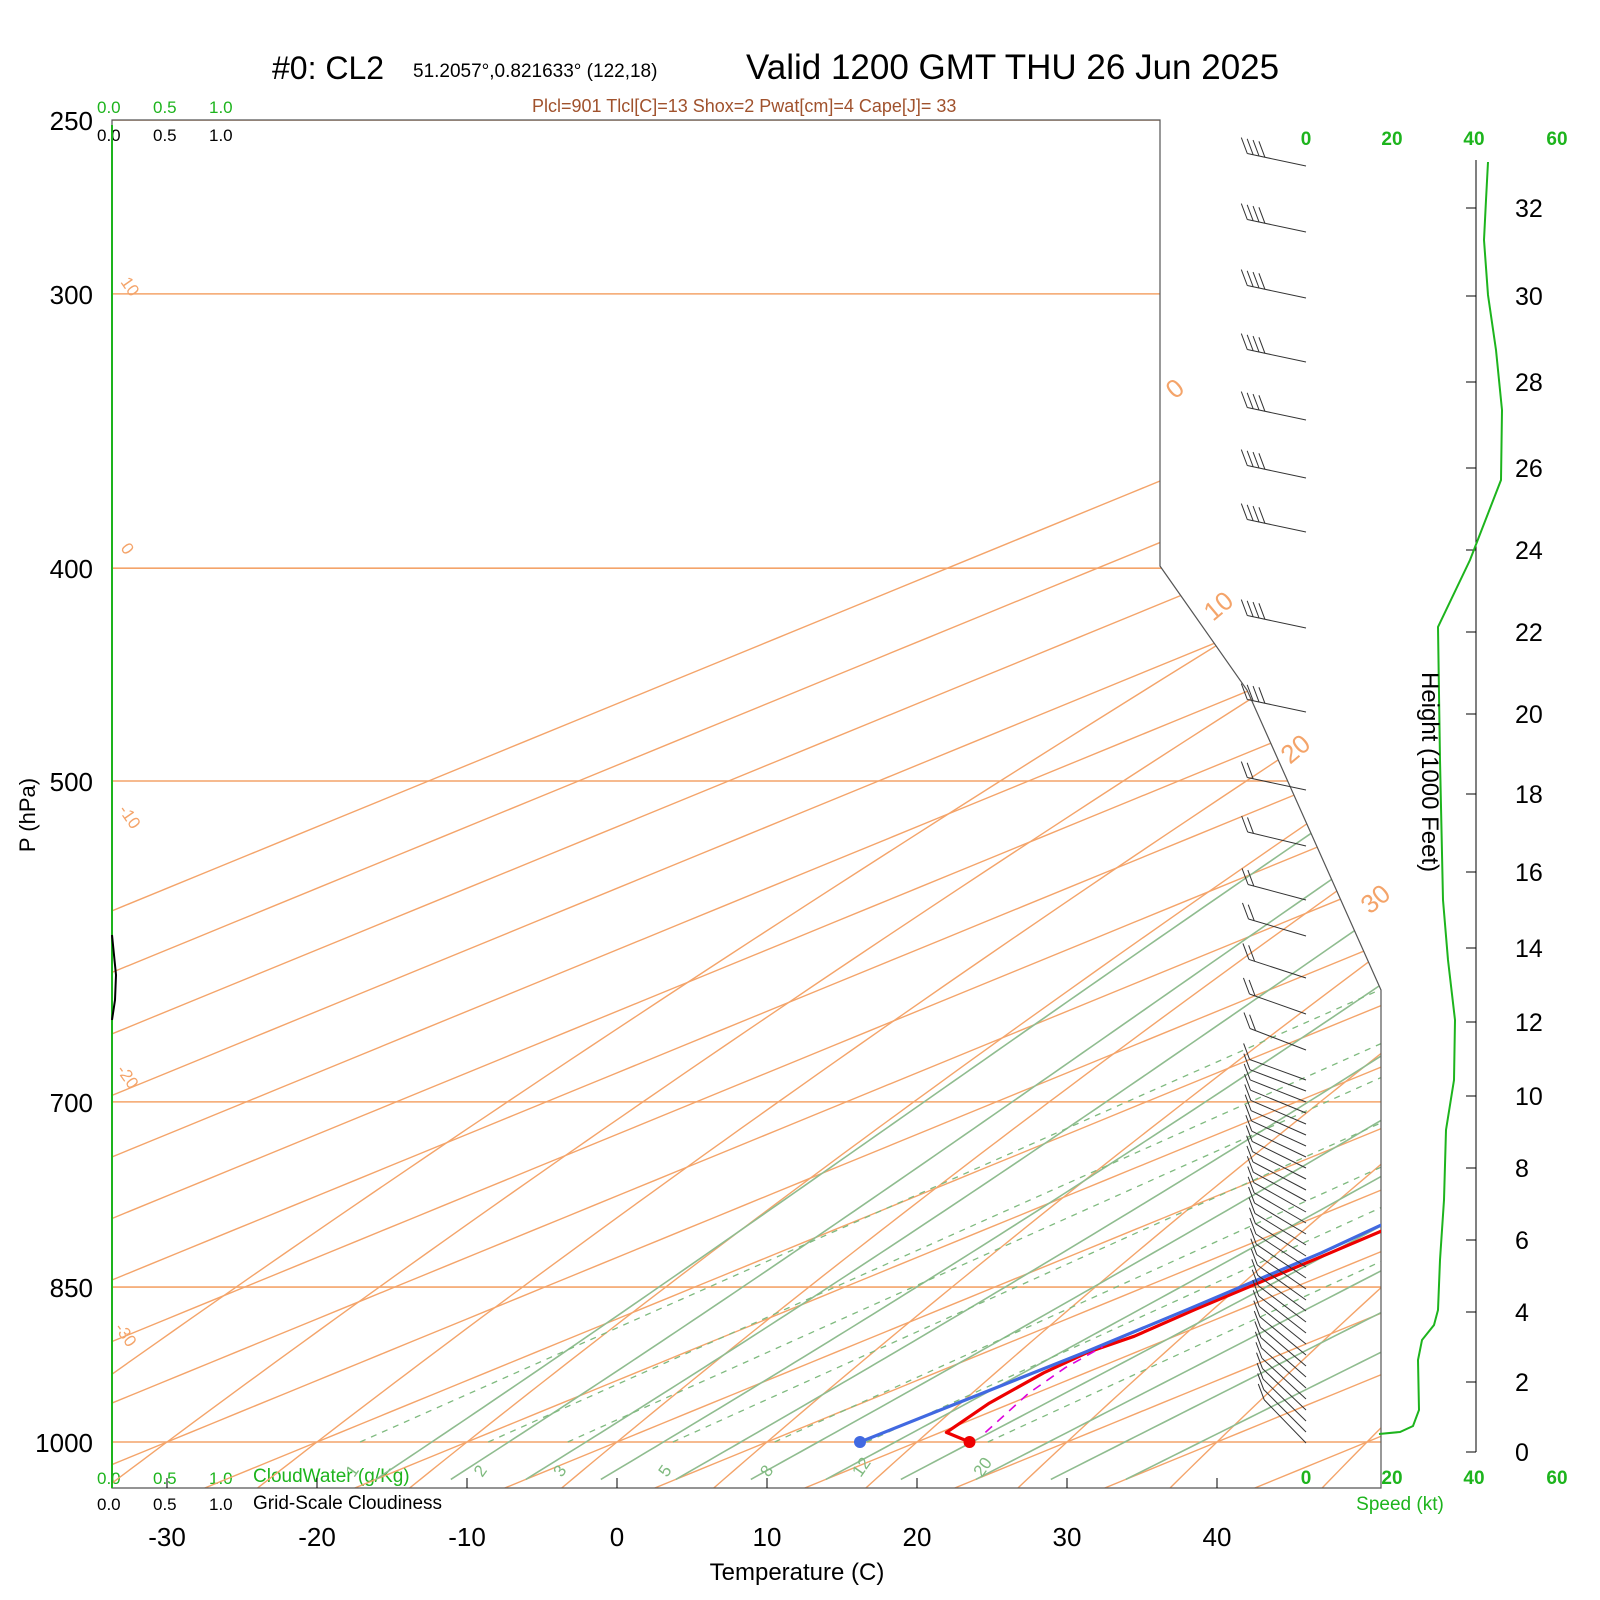 The image size is (1600, 1600). I want to click on mixing-ratio-label: 2, so click(480, 1471).